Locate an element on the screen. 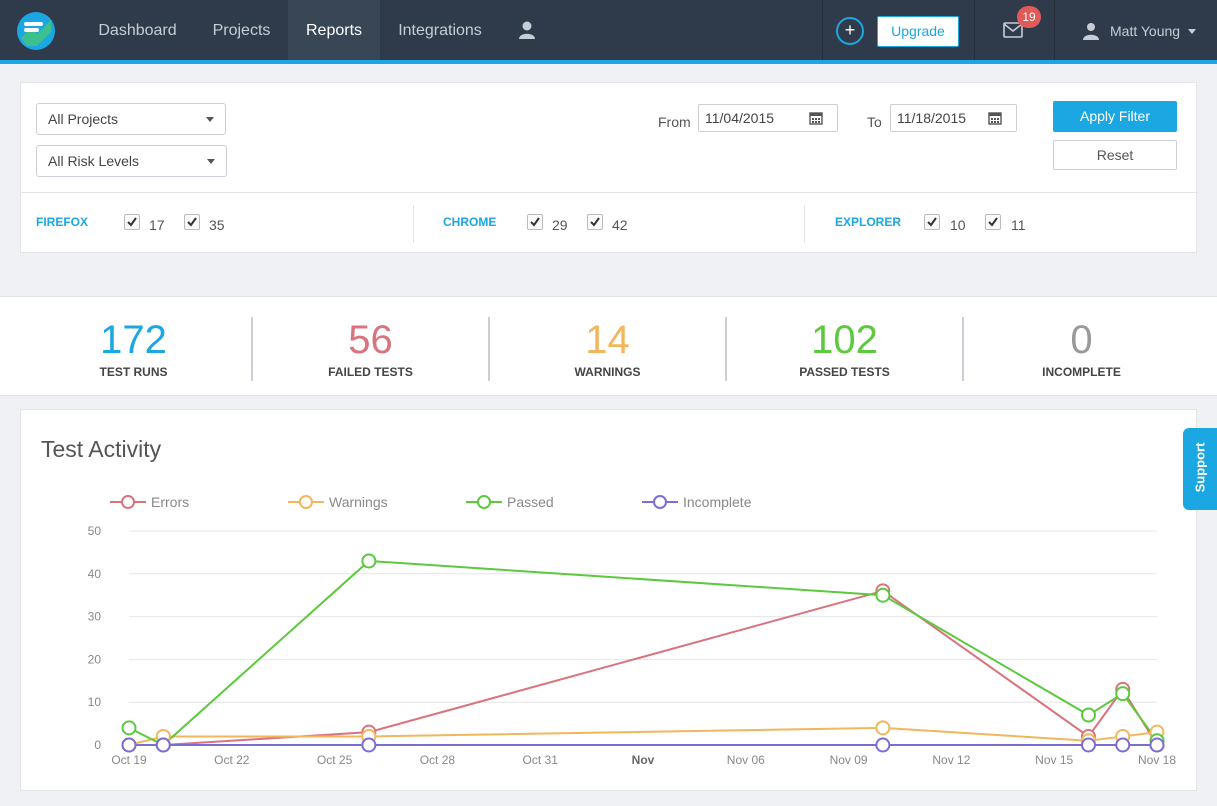 The image size is (1217, 806). risk-level-select: All Risk Levels is located at coordinates (131, 161).